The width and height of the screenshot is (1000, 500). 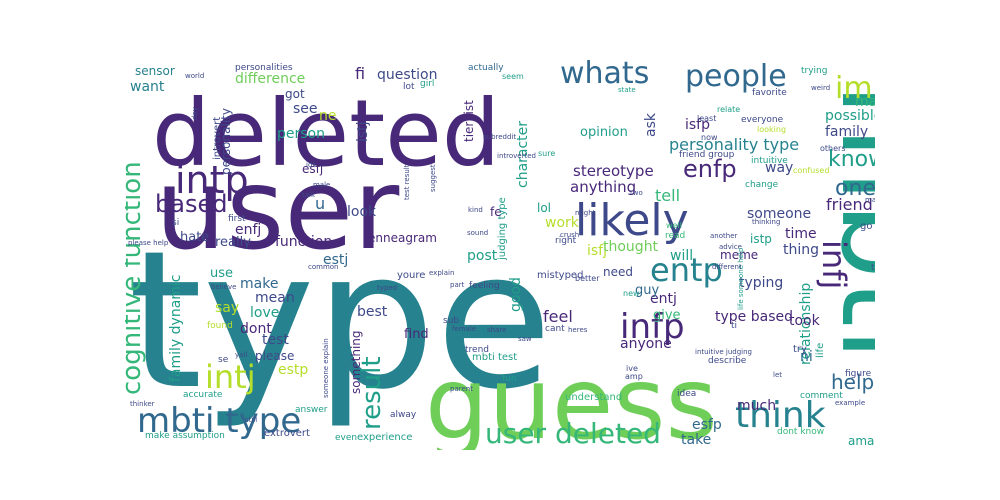 I want to click on word-judging-type: judging type, so click(x=502, y=229).